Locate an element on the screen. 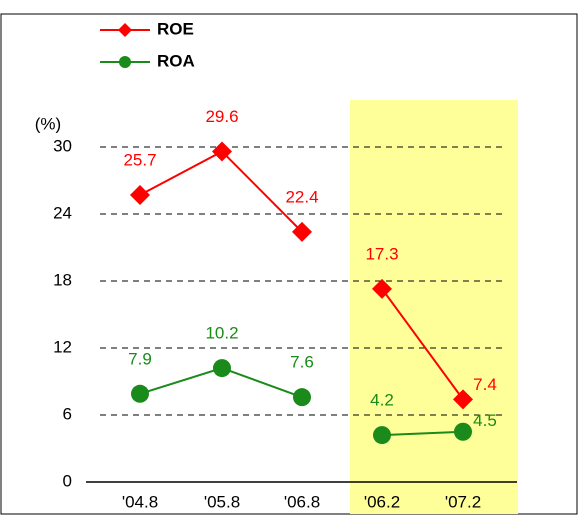 This screenshot has width=579, height=515. data-label: 7.6 is located at coordinates (302, 362).